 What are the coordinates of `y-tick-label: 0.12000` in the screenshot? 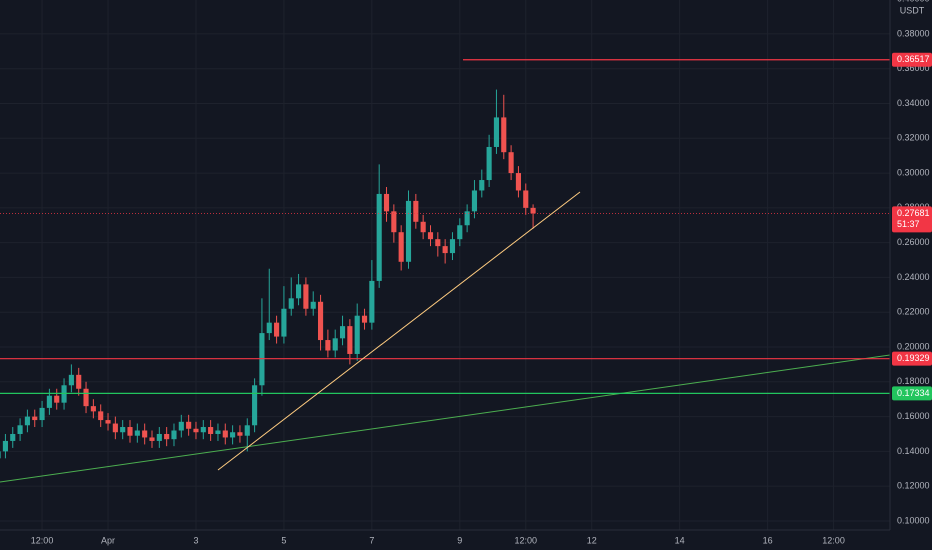 It's located at (913, 486).